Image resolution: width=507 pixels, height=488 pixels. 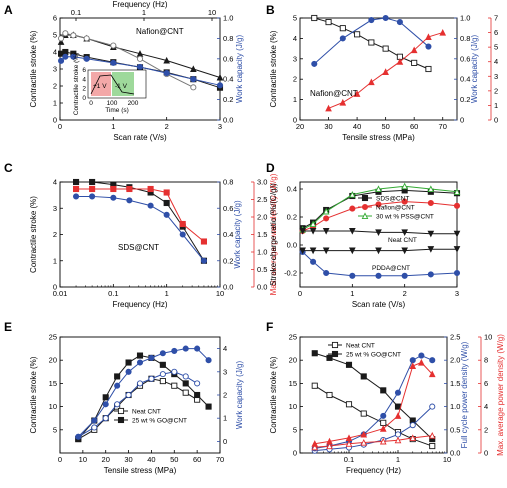 What do you see at coordinates (395, 208) in the screenshot?
I see `legend-item-1: Nafion@CNT` at bounding box center [395, 208].